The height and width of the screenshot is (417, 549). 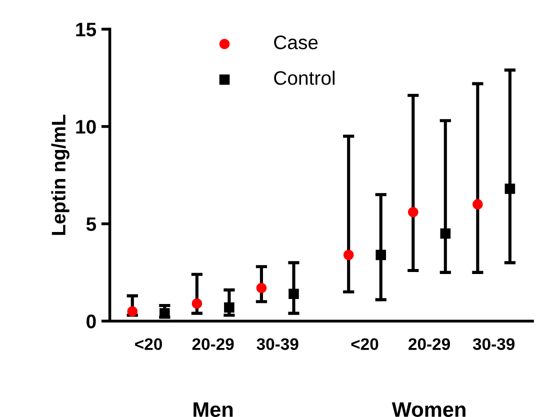 What do you see at coordinates (91, 224) in the screenshot?
I see `y-tick-label: 5` at bounding box center [91, 224].